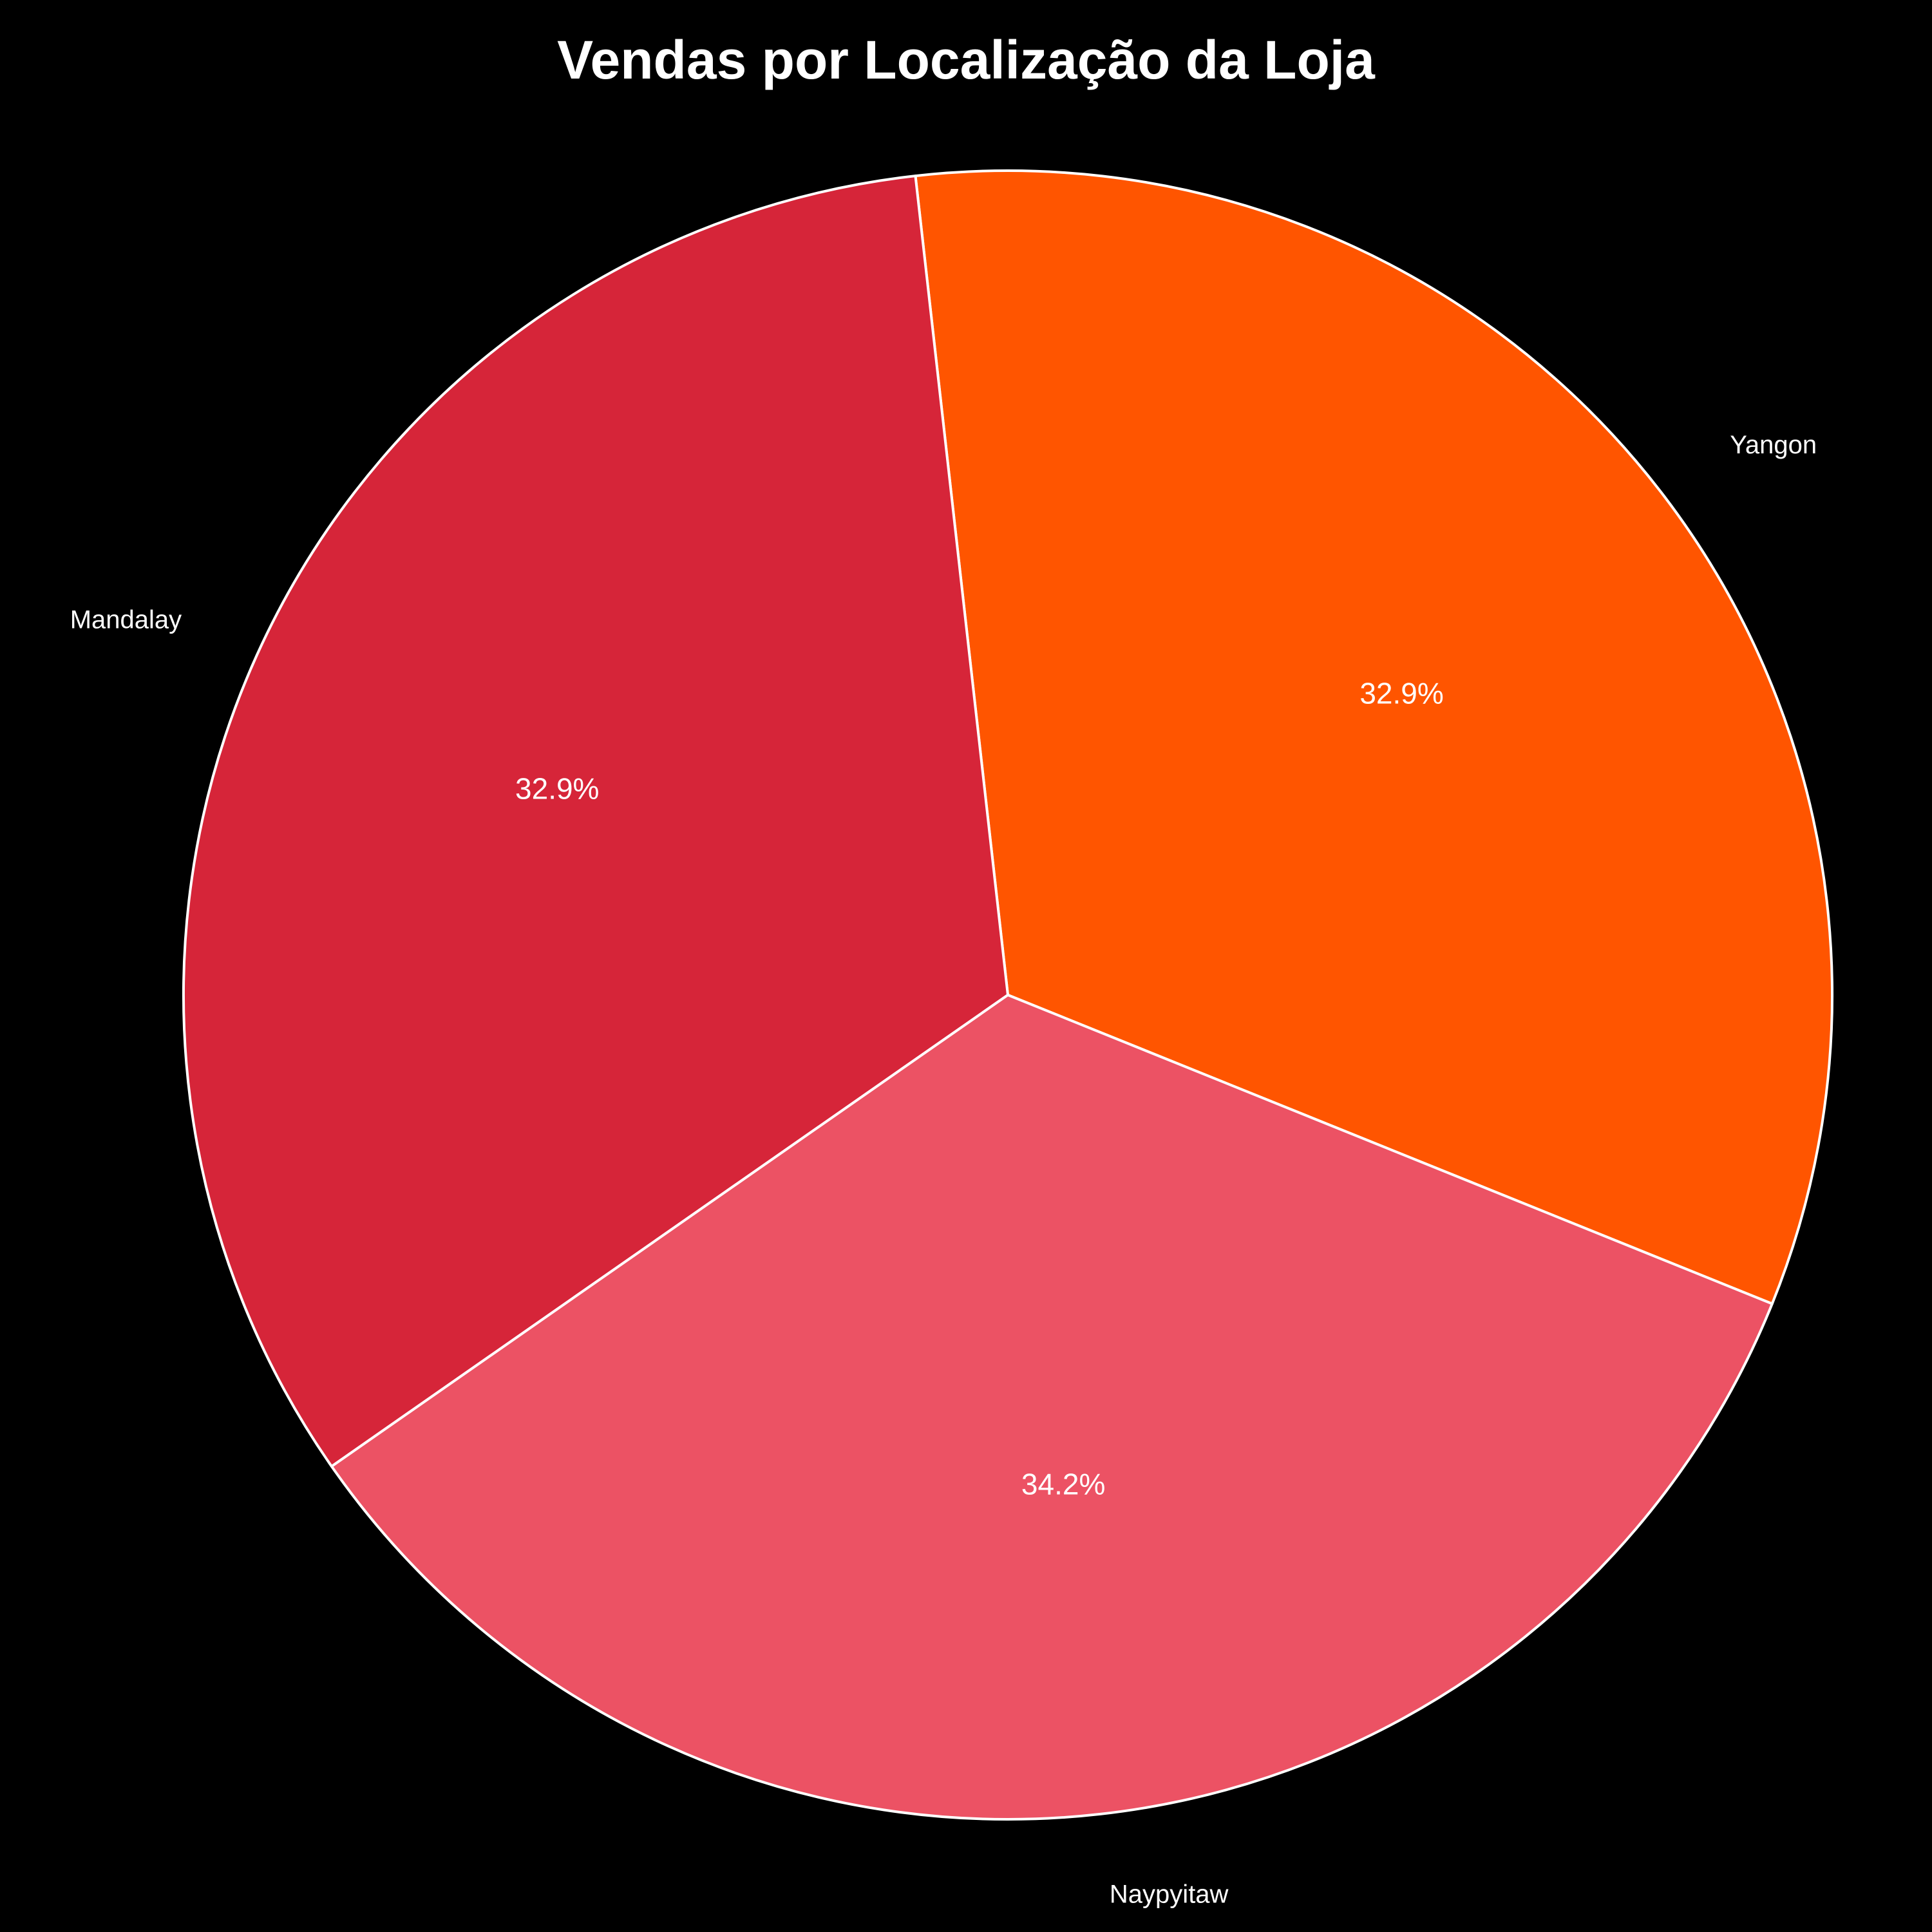 The image size is (1932, 1932). What do you see at coordinates (1401, 693) in the screenshot?
I see `slice-percent-yangon: 32.9%` at bounding box center [1401, 693].